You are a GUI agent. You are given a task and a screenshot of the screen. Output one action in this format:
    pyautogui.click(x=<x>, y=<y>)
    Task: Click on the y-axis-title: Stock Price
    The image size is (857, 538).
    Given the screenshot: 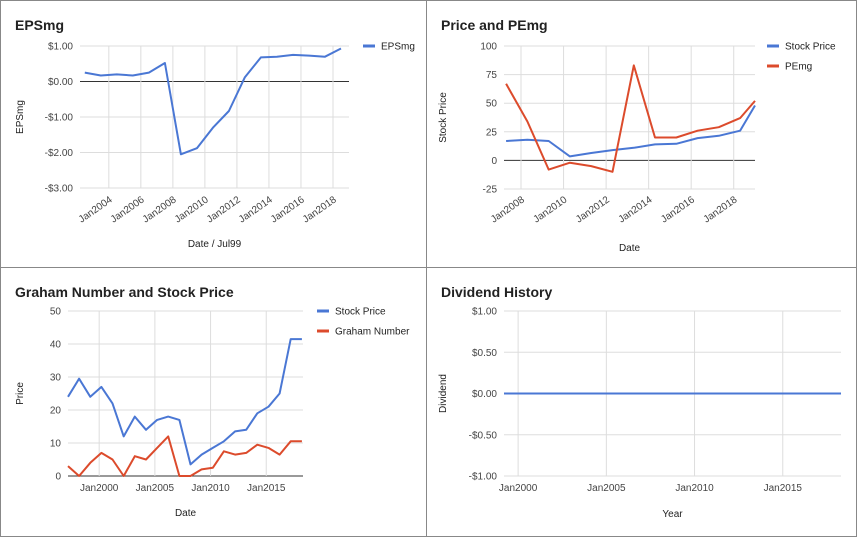 What is the action you would take?
    pyautogui.click(x=443, y=117)
    